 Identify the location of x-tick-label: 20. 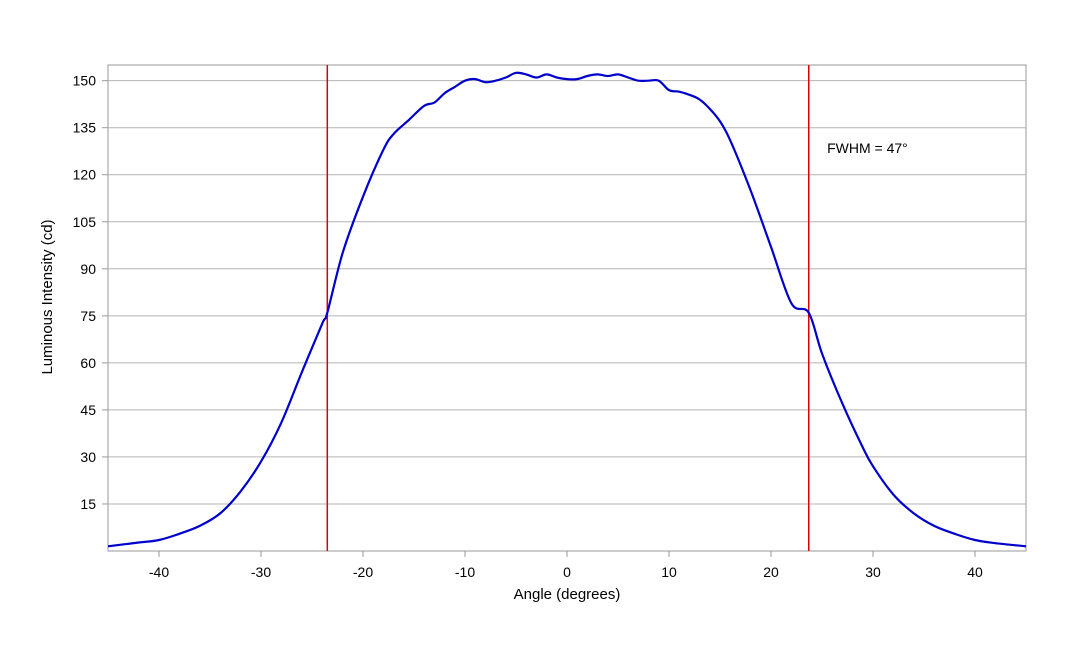
(771, 572).